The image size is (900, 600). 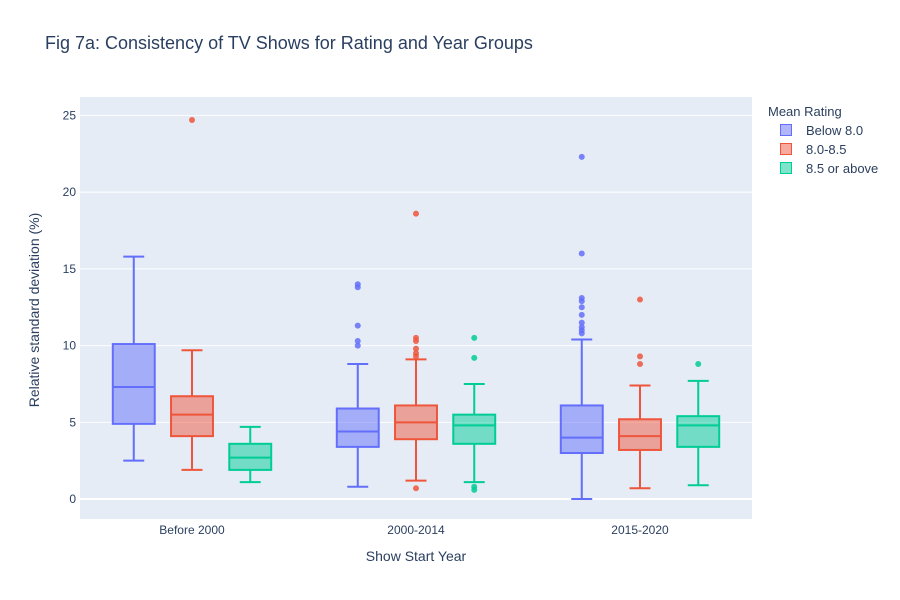 I want to click on legend-label: 8.0-8.5, so click(x=826, y=149).